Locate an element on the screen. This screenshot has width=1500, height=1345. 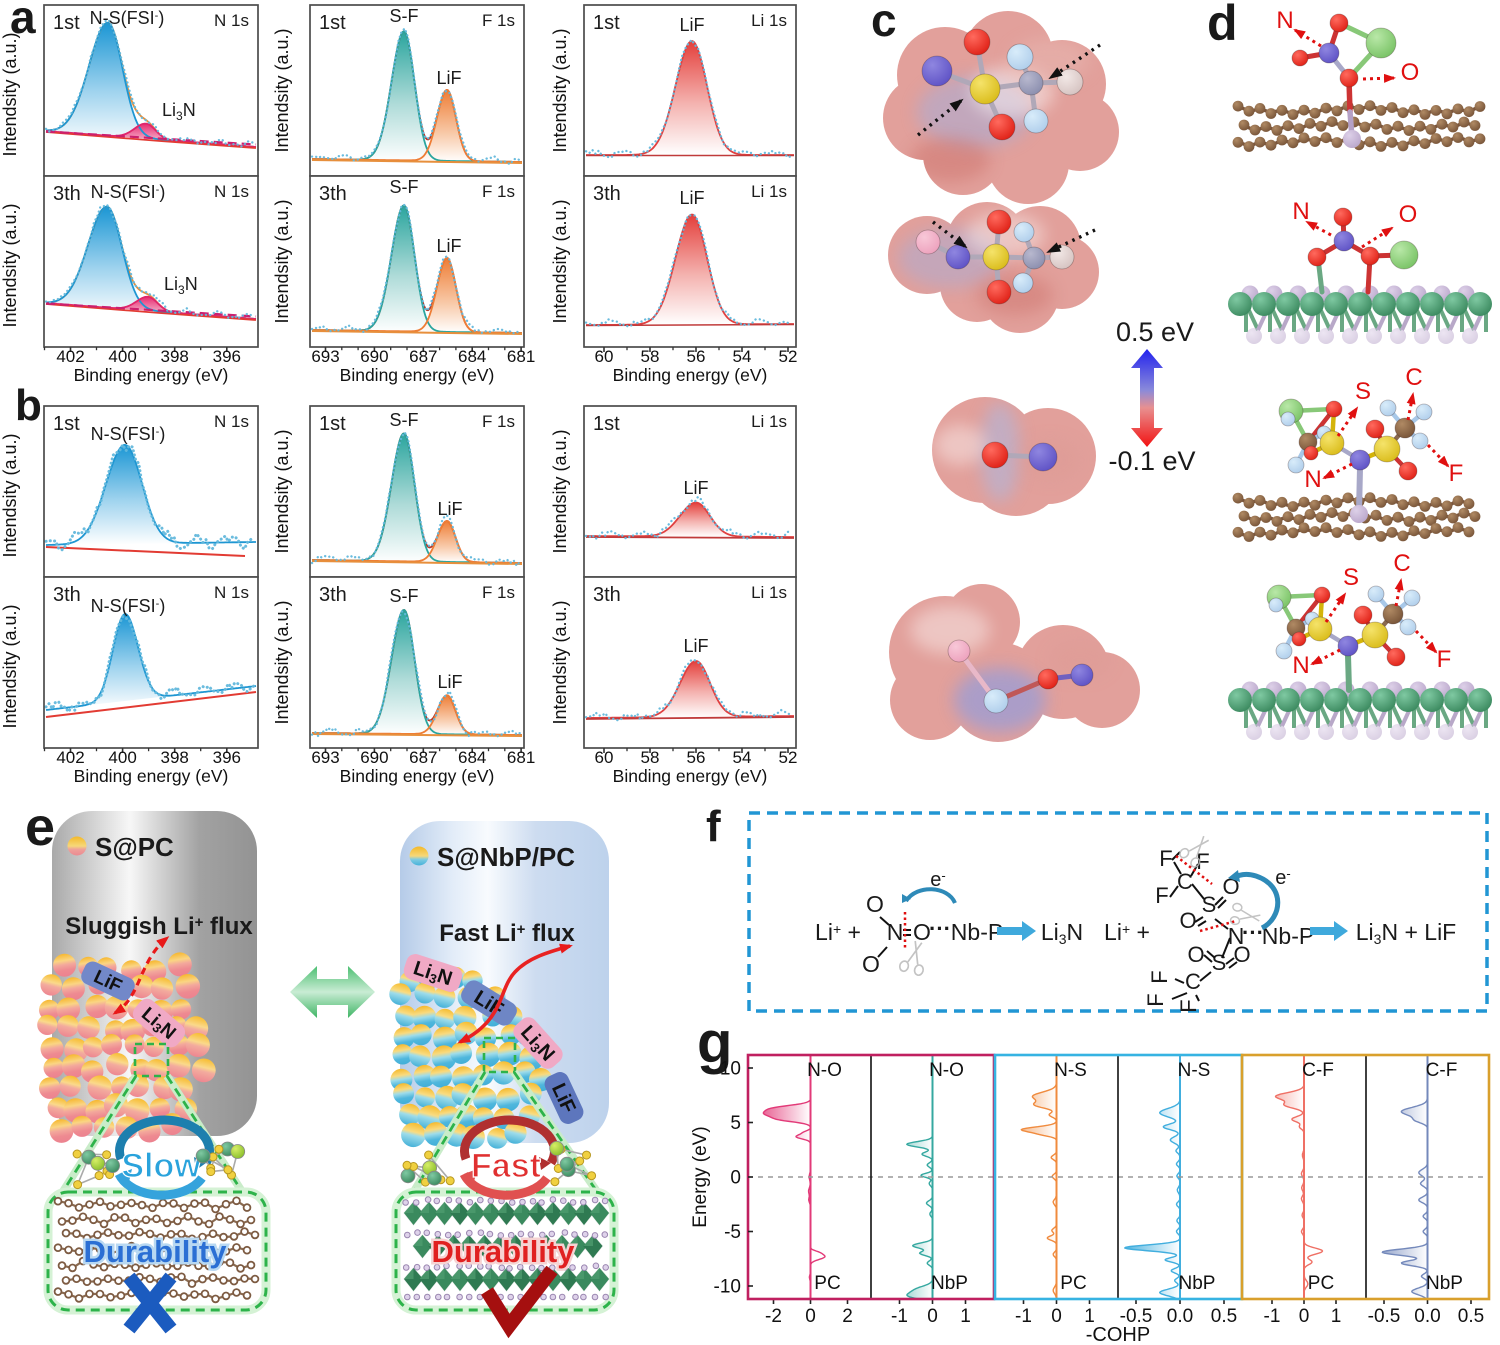
svg-text: NbP is located at coordinates (949, 1283).